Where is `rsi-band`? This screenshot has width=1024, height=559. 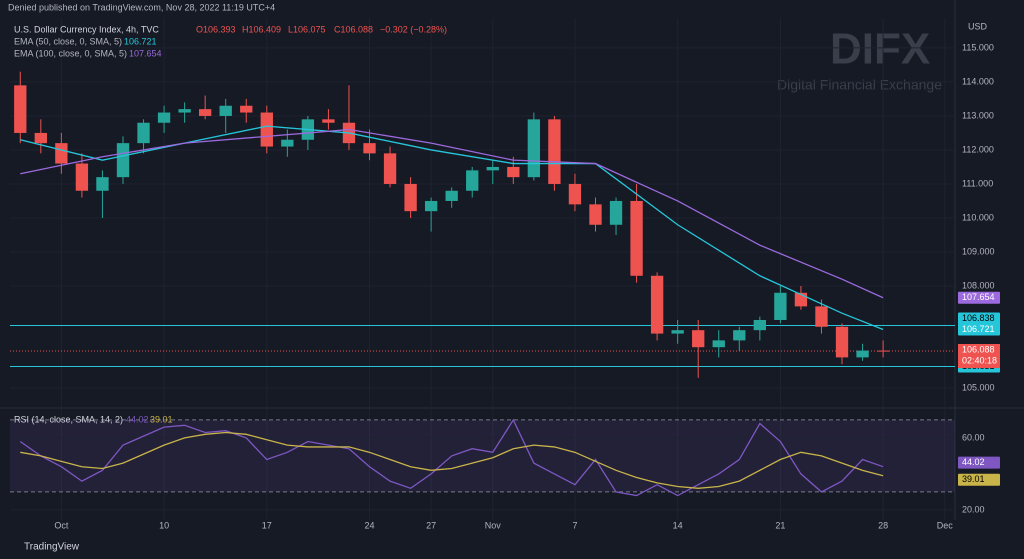
rsi-band is located at coordinates (482, 455).